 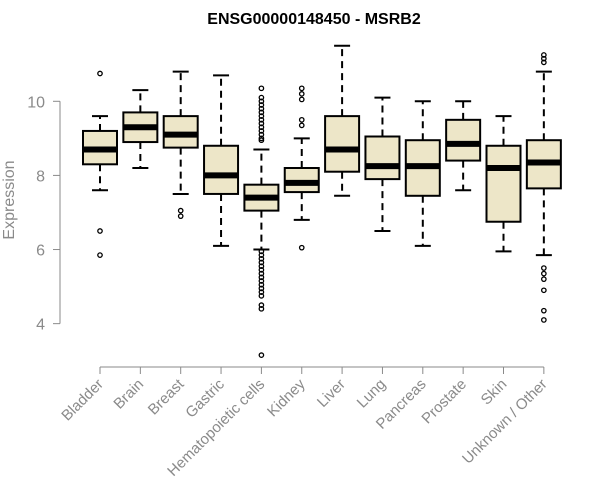 I want to click on y-tick-label: 8, so click(x=40, y=176).